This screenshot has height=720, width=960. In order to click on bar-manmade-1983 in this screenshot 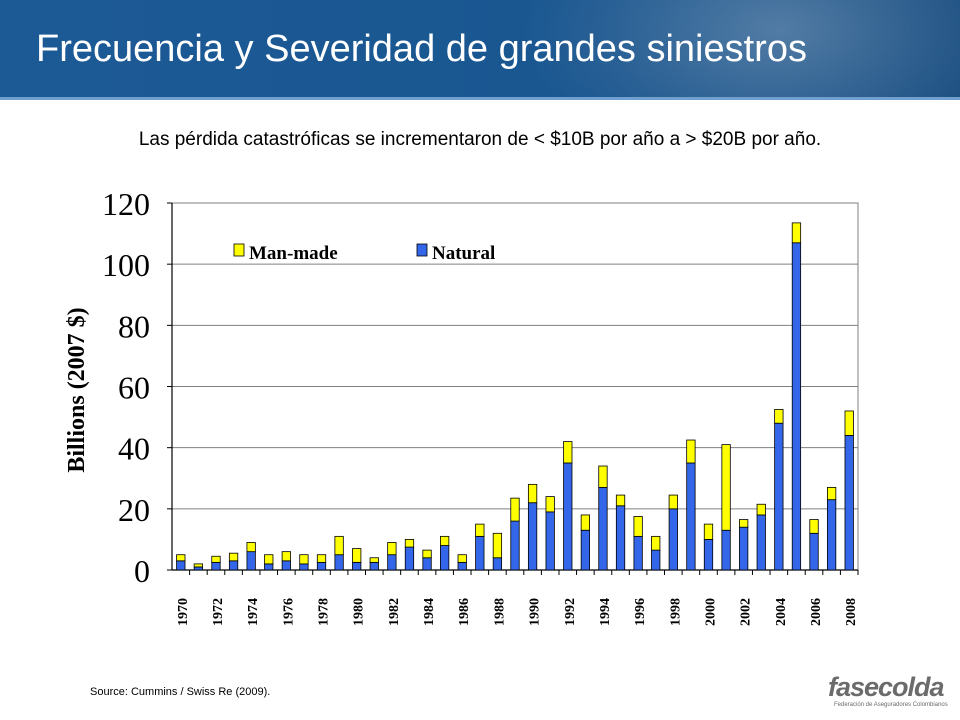, I will do `click(409, 543)`.